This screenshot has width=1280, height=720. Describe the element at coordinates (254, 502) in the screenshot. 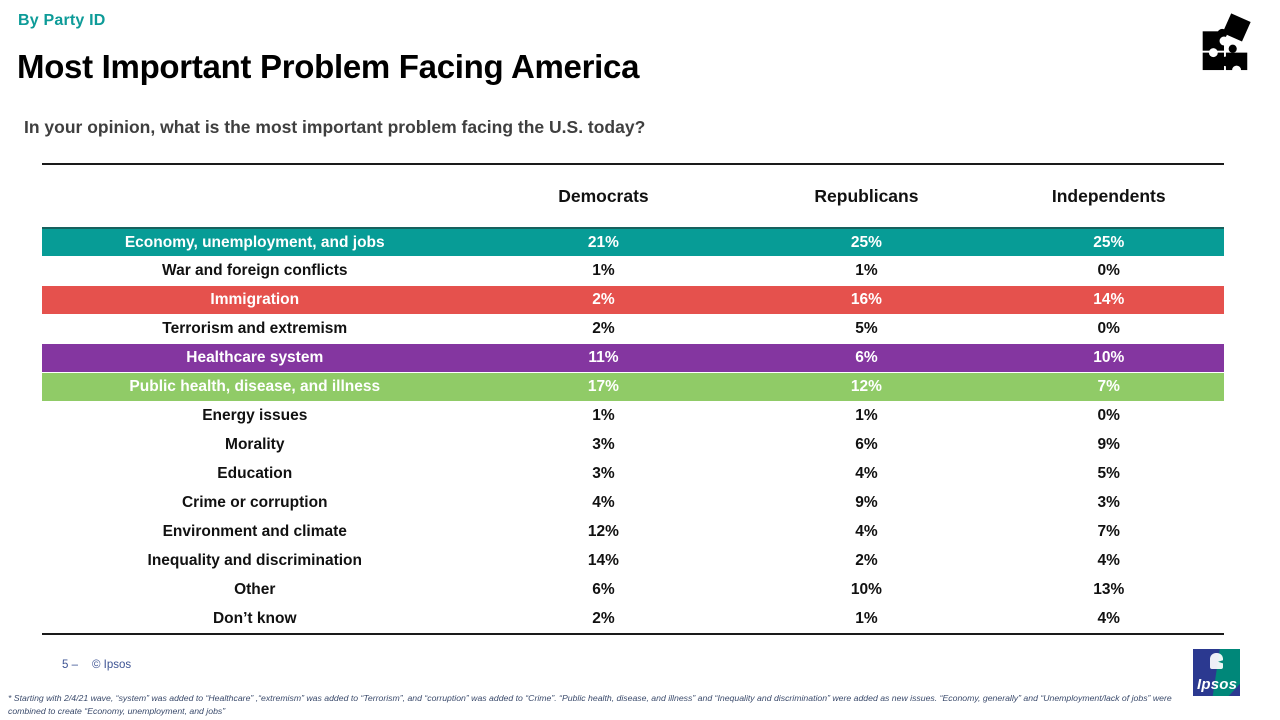

I see `row-label: Crime or corruption` at that location.